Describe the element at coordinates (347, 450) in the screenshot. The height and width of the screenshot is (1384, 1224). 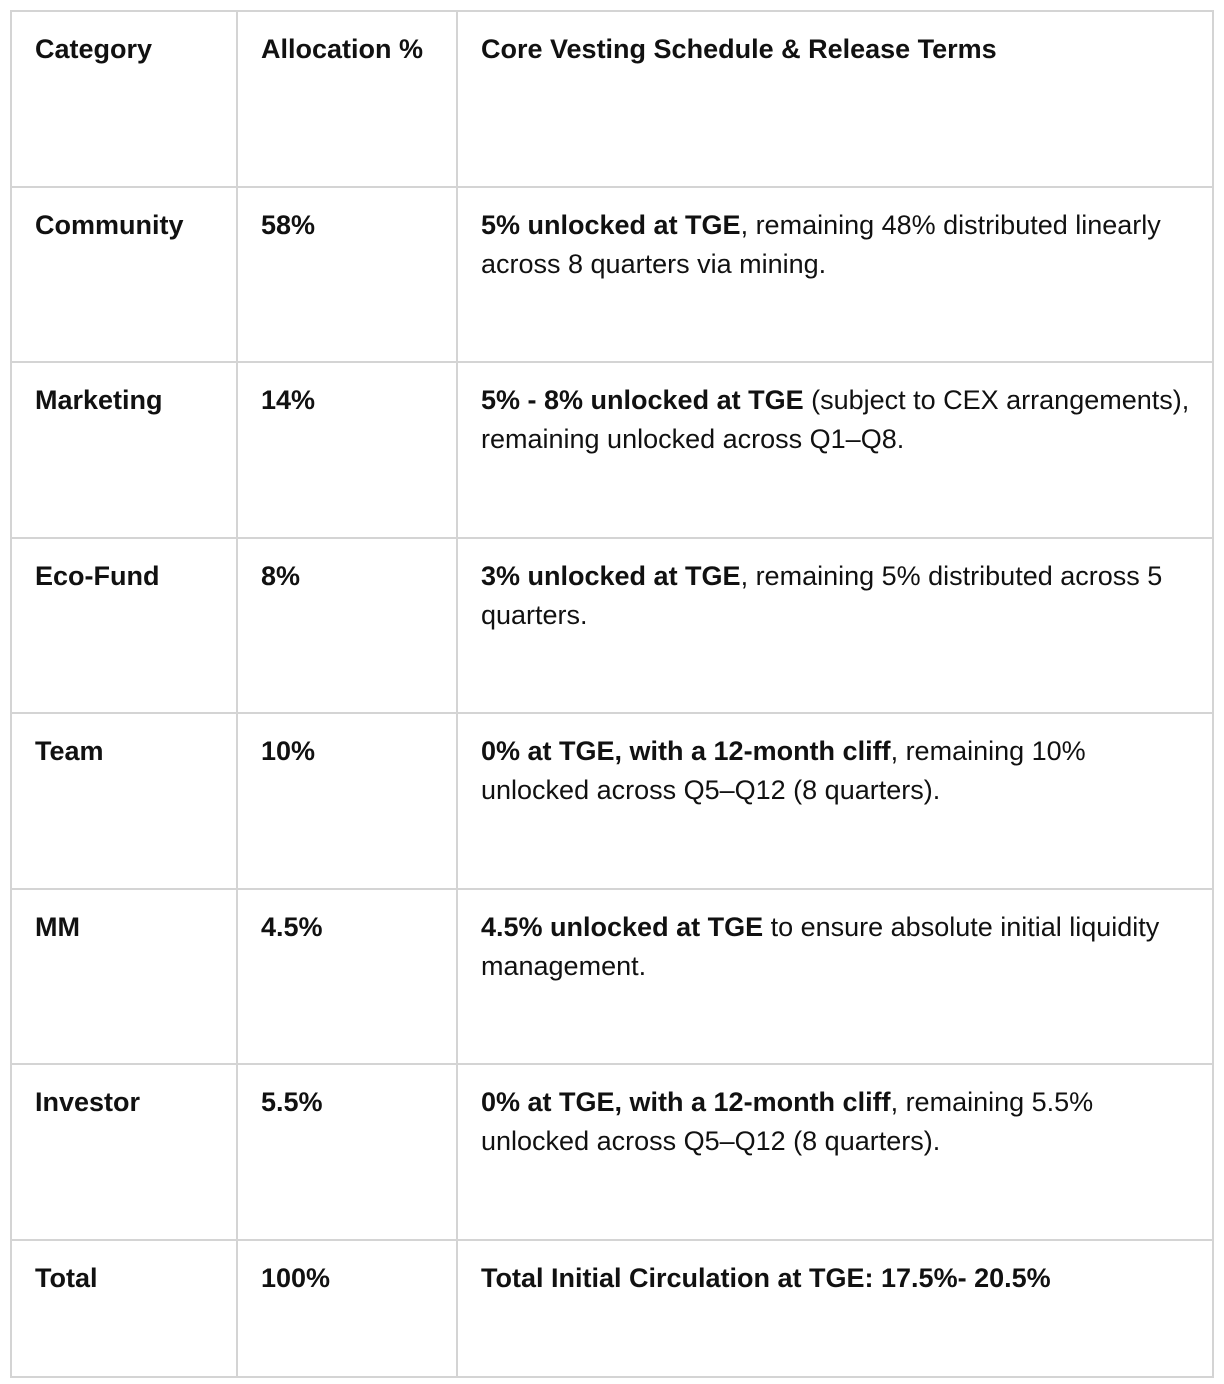
I see `allocation-cell: 14%` at that location.